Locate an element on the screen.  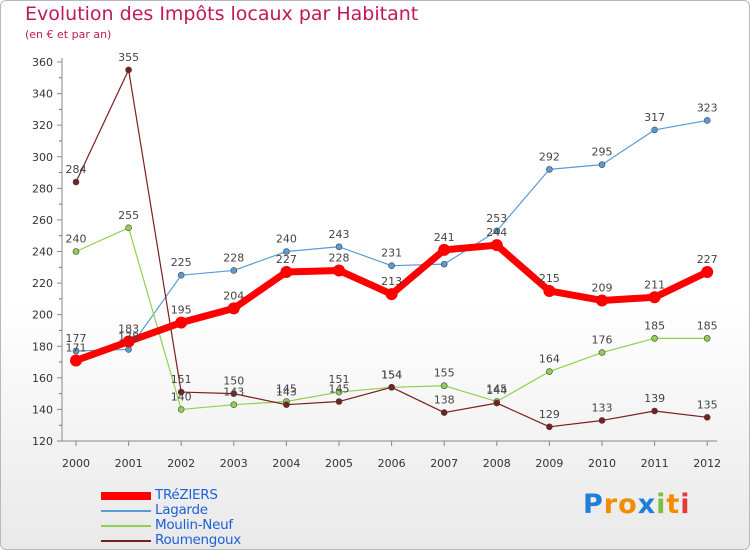
data-label: 138 is located at coordinates (444, 400).